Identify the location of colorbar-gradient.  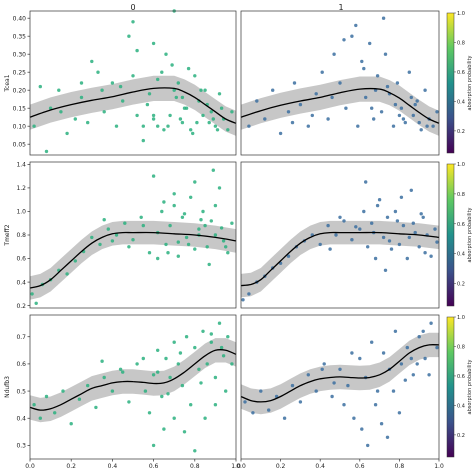
(450, 387).